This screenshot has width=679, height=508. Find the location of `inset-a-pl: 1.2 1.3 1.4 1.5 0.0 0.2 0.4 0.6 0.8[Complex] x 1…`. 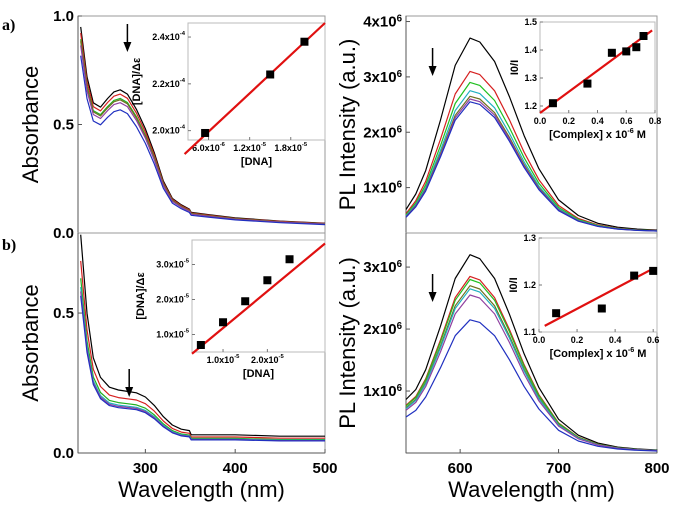

inset-a-pl: 1.2 1.3 1.4 1.5 0.0 0.2 0.4 0.6 0.8[Complex] x 1… is located at coordinates (585, 79).